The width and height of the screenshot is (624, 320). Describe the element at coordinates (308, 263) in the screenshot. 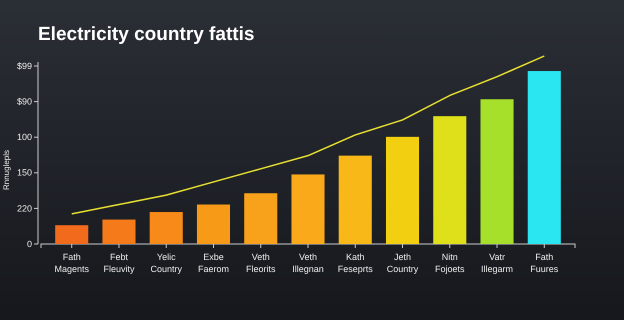

I see `x-tick-label: Veth Illegnan` at that location.